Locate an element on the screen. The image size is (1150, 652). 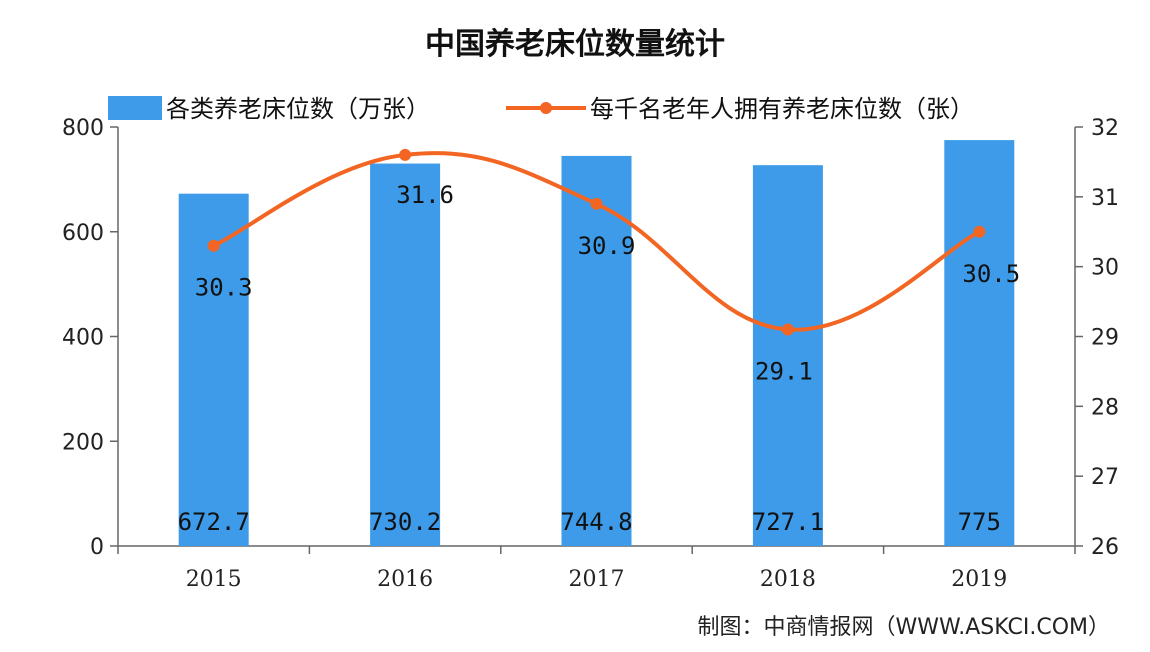
source-credit: 制图：中商情报网（WWW.ASKCI.COM） is located at coordinates (904, 627).